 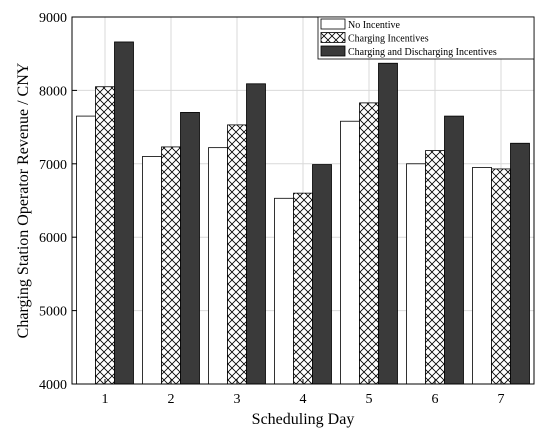 What do you see at coordinates (501, 399) in the screenshot?
I see `x-tick-label: 7` at bounding box center [501, 399].